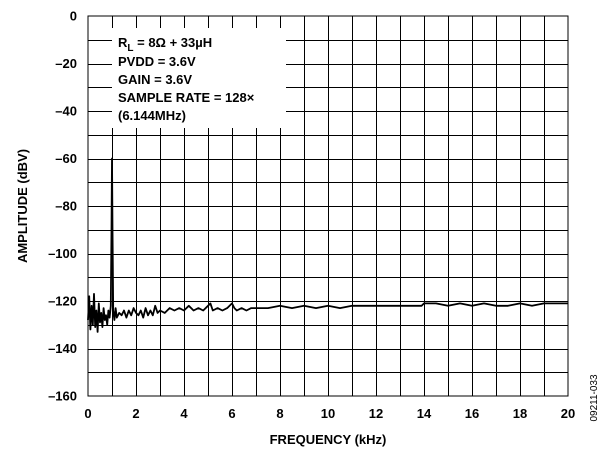  Describe the element at coordinates (157, 61) in the screenshot. I see `annotation-line: PVDD = 3.6V` at that location.